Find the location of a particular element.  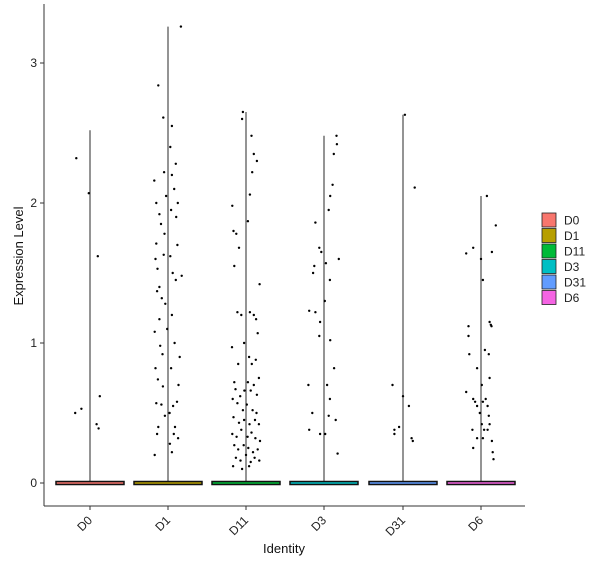

x-axis-title: Identity is located at coordinates (284, 548).